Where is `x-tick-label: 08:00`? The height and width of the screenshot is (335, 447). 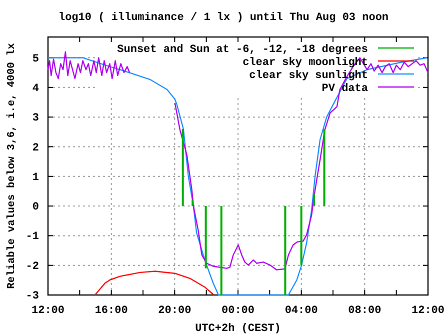
x-tick-label: 08:00 is located at coordinates (365, 310).